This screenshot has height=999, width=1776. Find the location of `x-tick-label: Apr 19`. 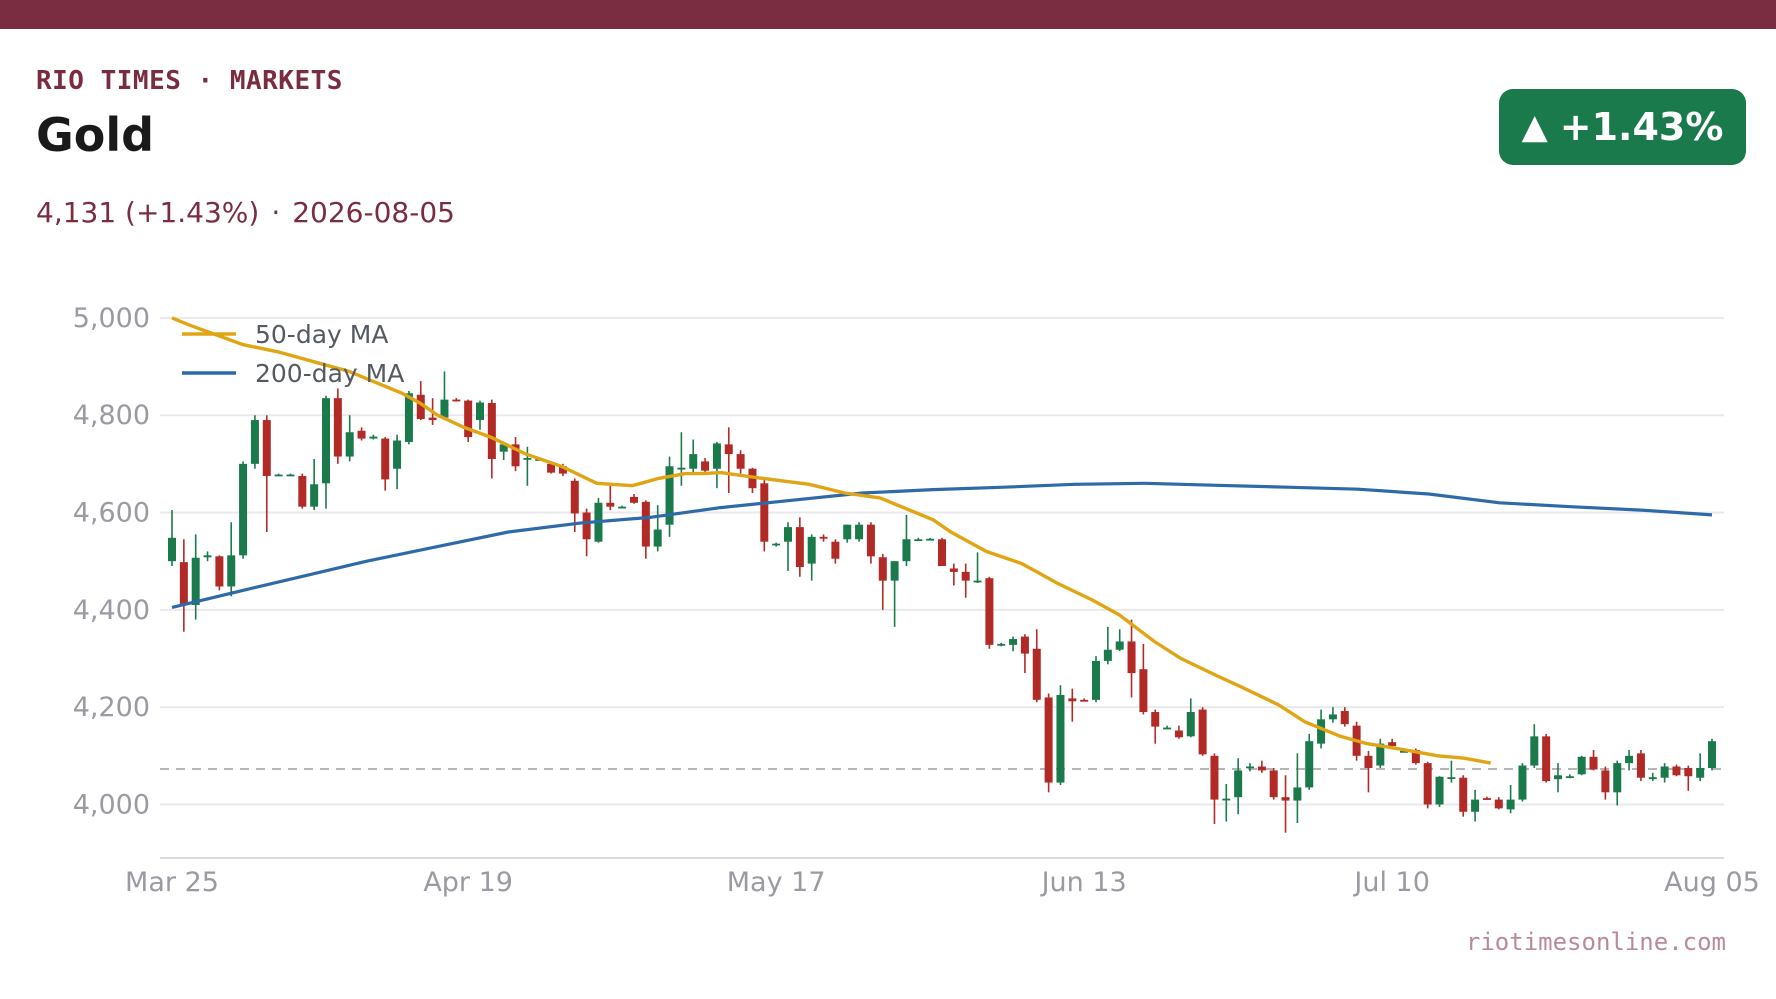

x-tick-label: Apr 19 is located at coordinates (468, 882).